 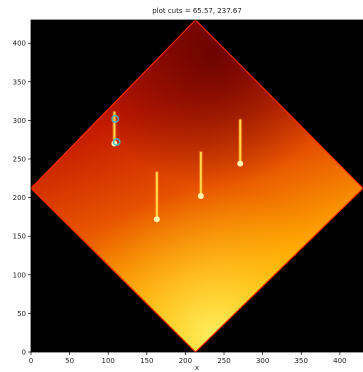 What do you see at coordinates (301, 361) in the screenshot?
I see `x-tick-label-7: 350` at bounding box center [301, 361].